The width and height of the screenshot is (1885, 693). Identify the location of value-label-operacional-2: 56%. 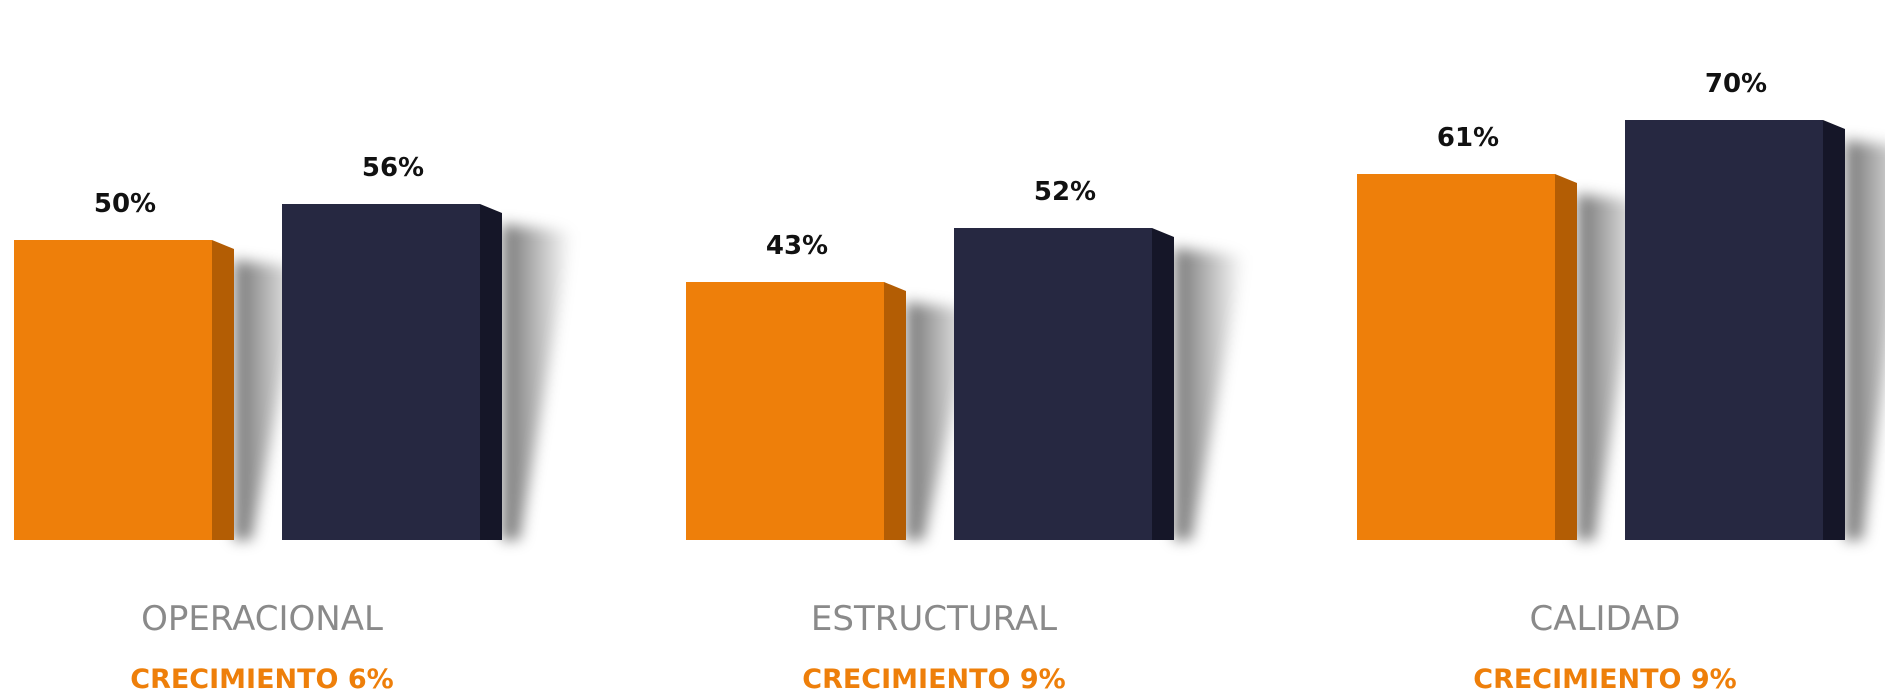
(393, 168).